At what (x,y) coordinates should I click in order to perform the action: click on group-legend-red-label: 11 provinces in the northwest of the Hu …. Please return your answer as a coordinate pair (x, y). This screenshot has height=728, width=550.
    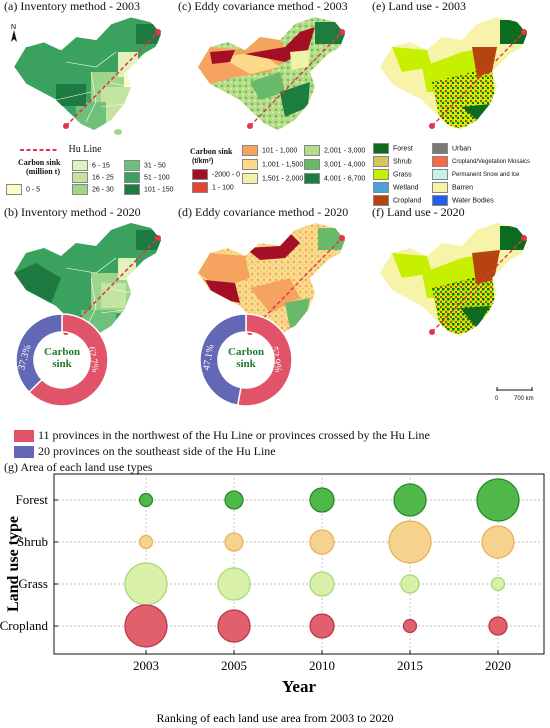
    Looking at the image, I should click on (234, 435).